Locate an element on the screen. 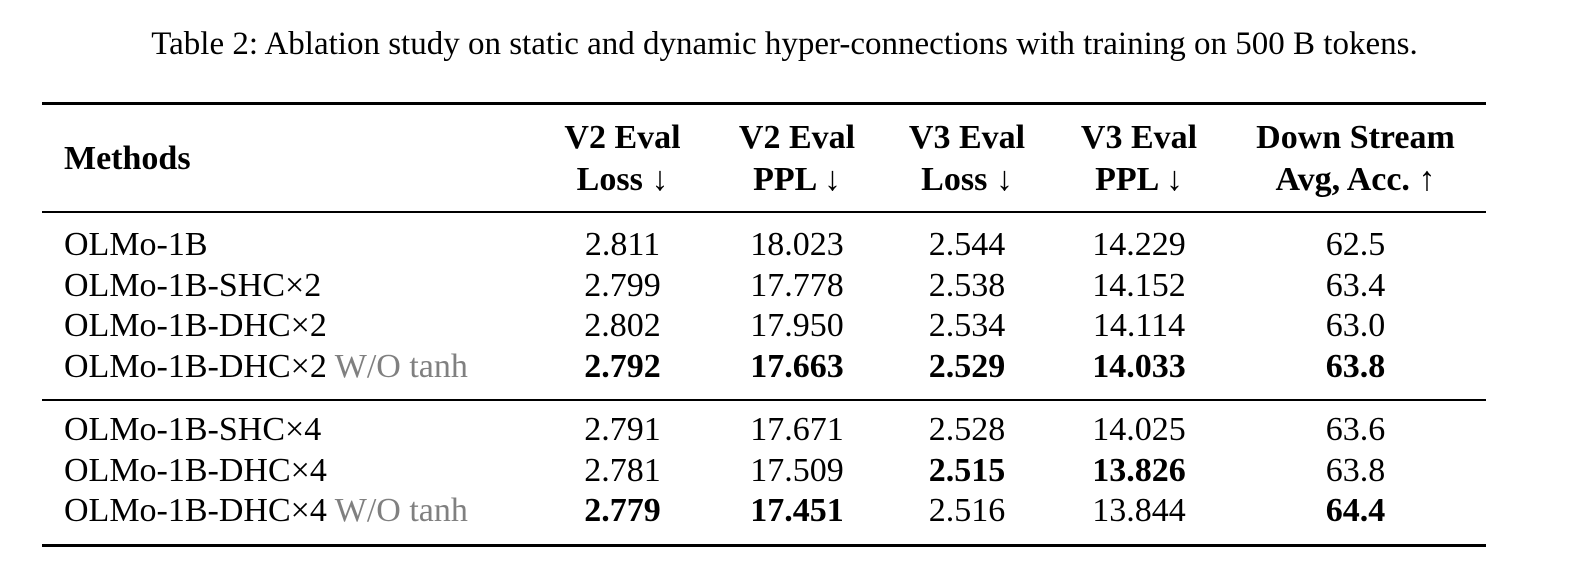  method-cell: OLMo-1B-SHC×2 is located at coordinates (287, 286).